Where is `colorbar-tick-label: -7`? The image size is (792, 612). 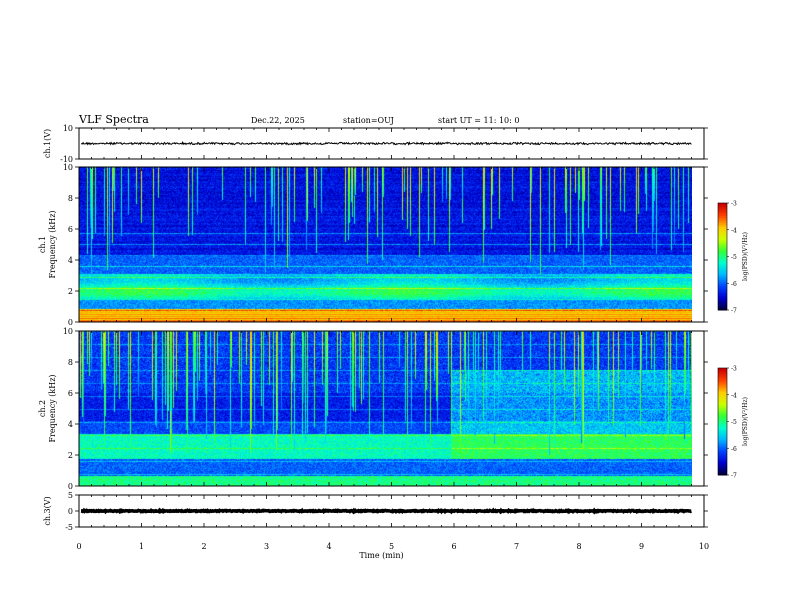 colorbar-tick-label: -7 is located at coordinates (734, 476).